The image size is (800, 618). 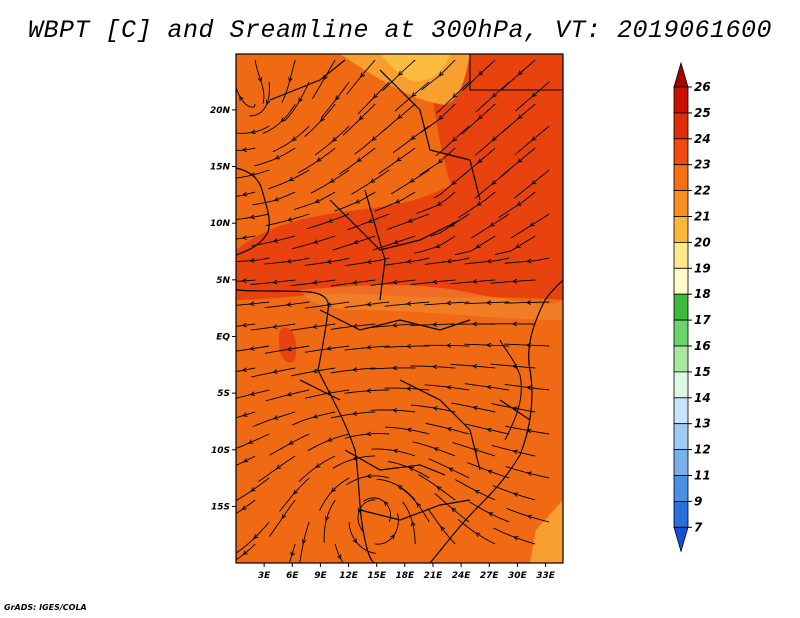 What do you see at coordinates (702, 320) in the screenshot?
I see `colorbar-label: 17` at bounding box center [702, 320].